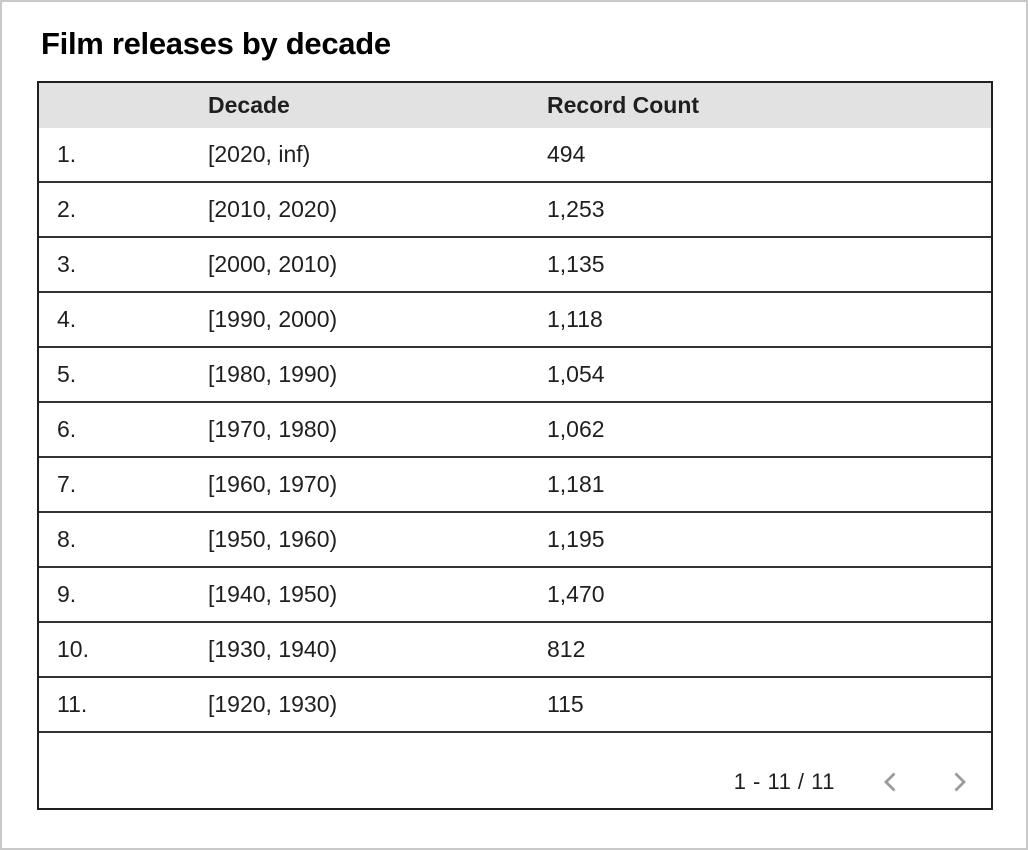  Describe the element at coordinates (566, 154) in the screenshot. I see `cell-record-count: 494` at that location.